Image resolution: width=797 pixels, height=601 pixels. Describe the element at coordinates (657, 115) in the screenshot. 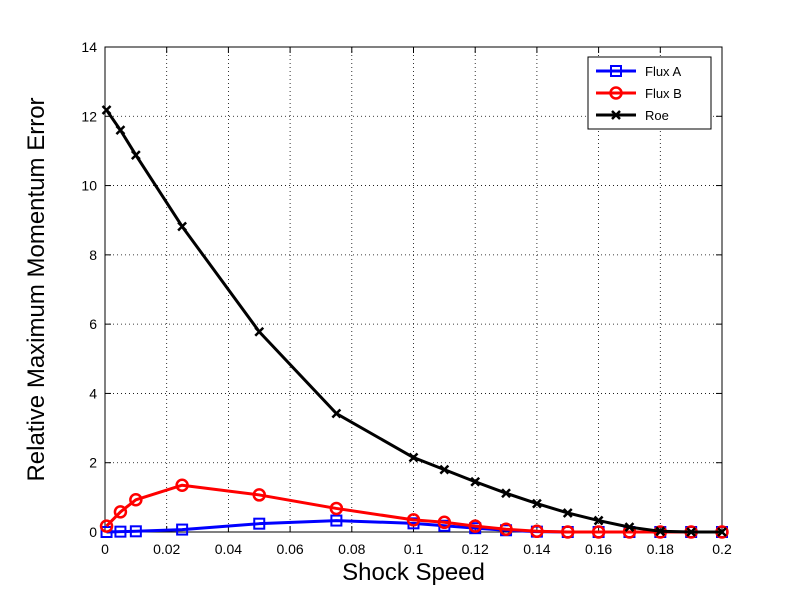

I see `legend-label: Roe` at that location.